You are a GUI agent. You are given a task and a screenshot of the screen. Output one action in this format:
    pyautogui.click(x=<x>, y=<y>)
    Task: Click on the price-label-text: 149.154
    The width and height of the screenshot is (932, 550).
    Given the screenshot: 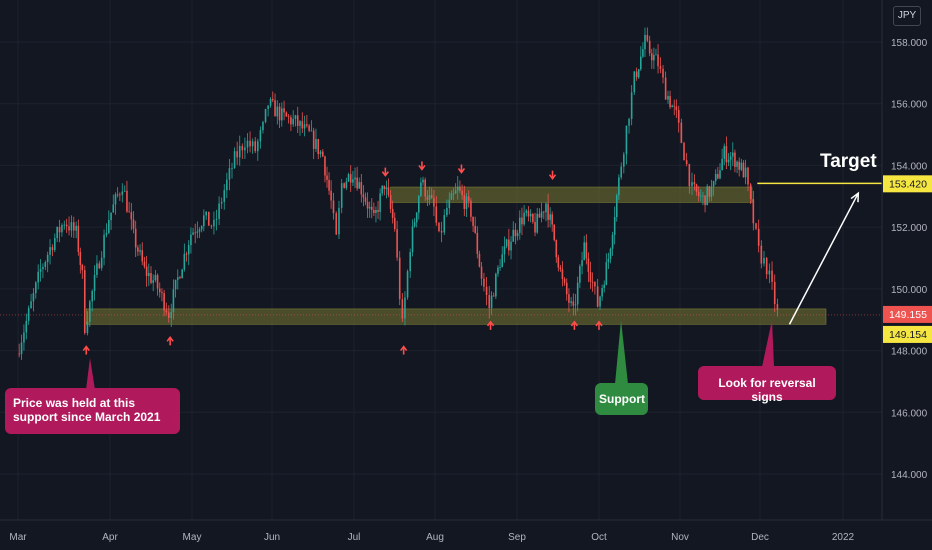 What is the action you would take?
    pyautogui.click(x=908, y=335)
    